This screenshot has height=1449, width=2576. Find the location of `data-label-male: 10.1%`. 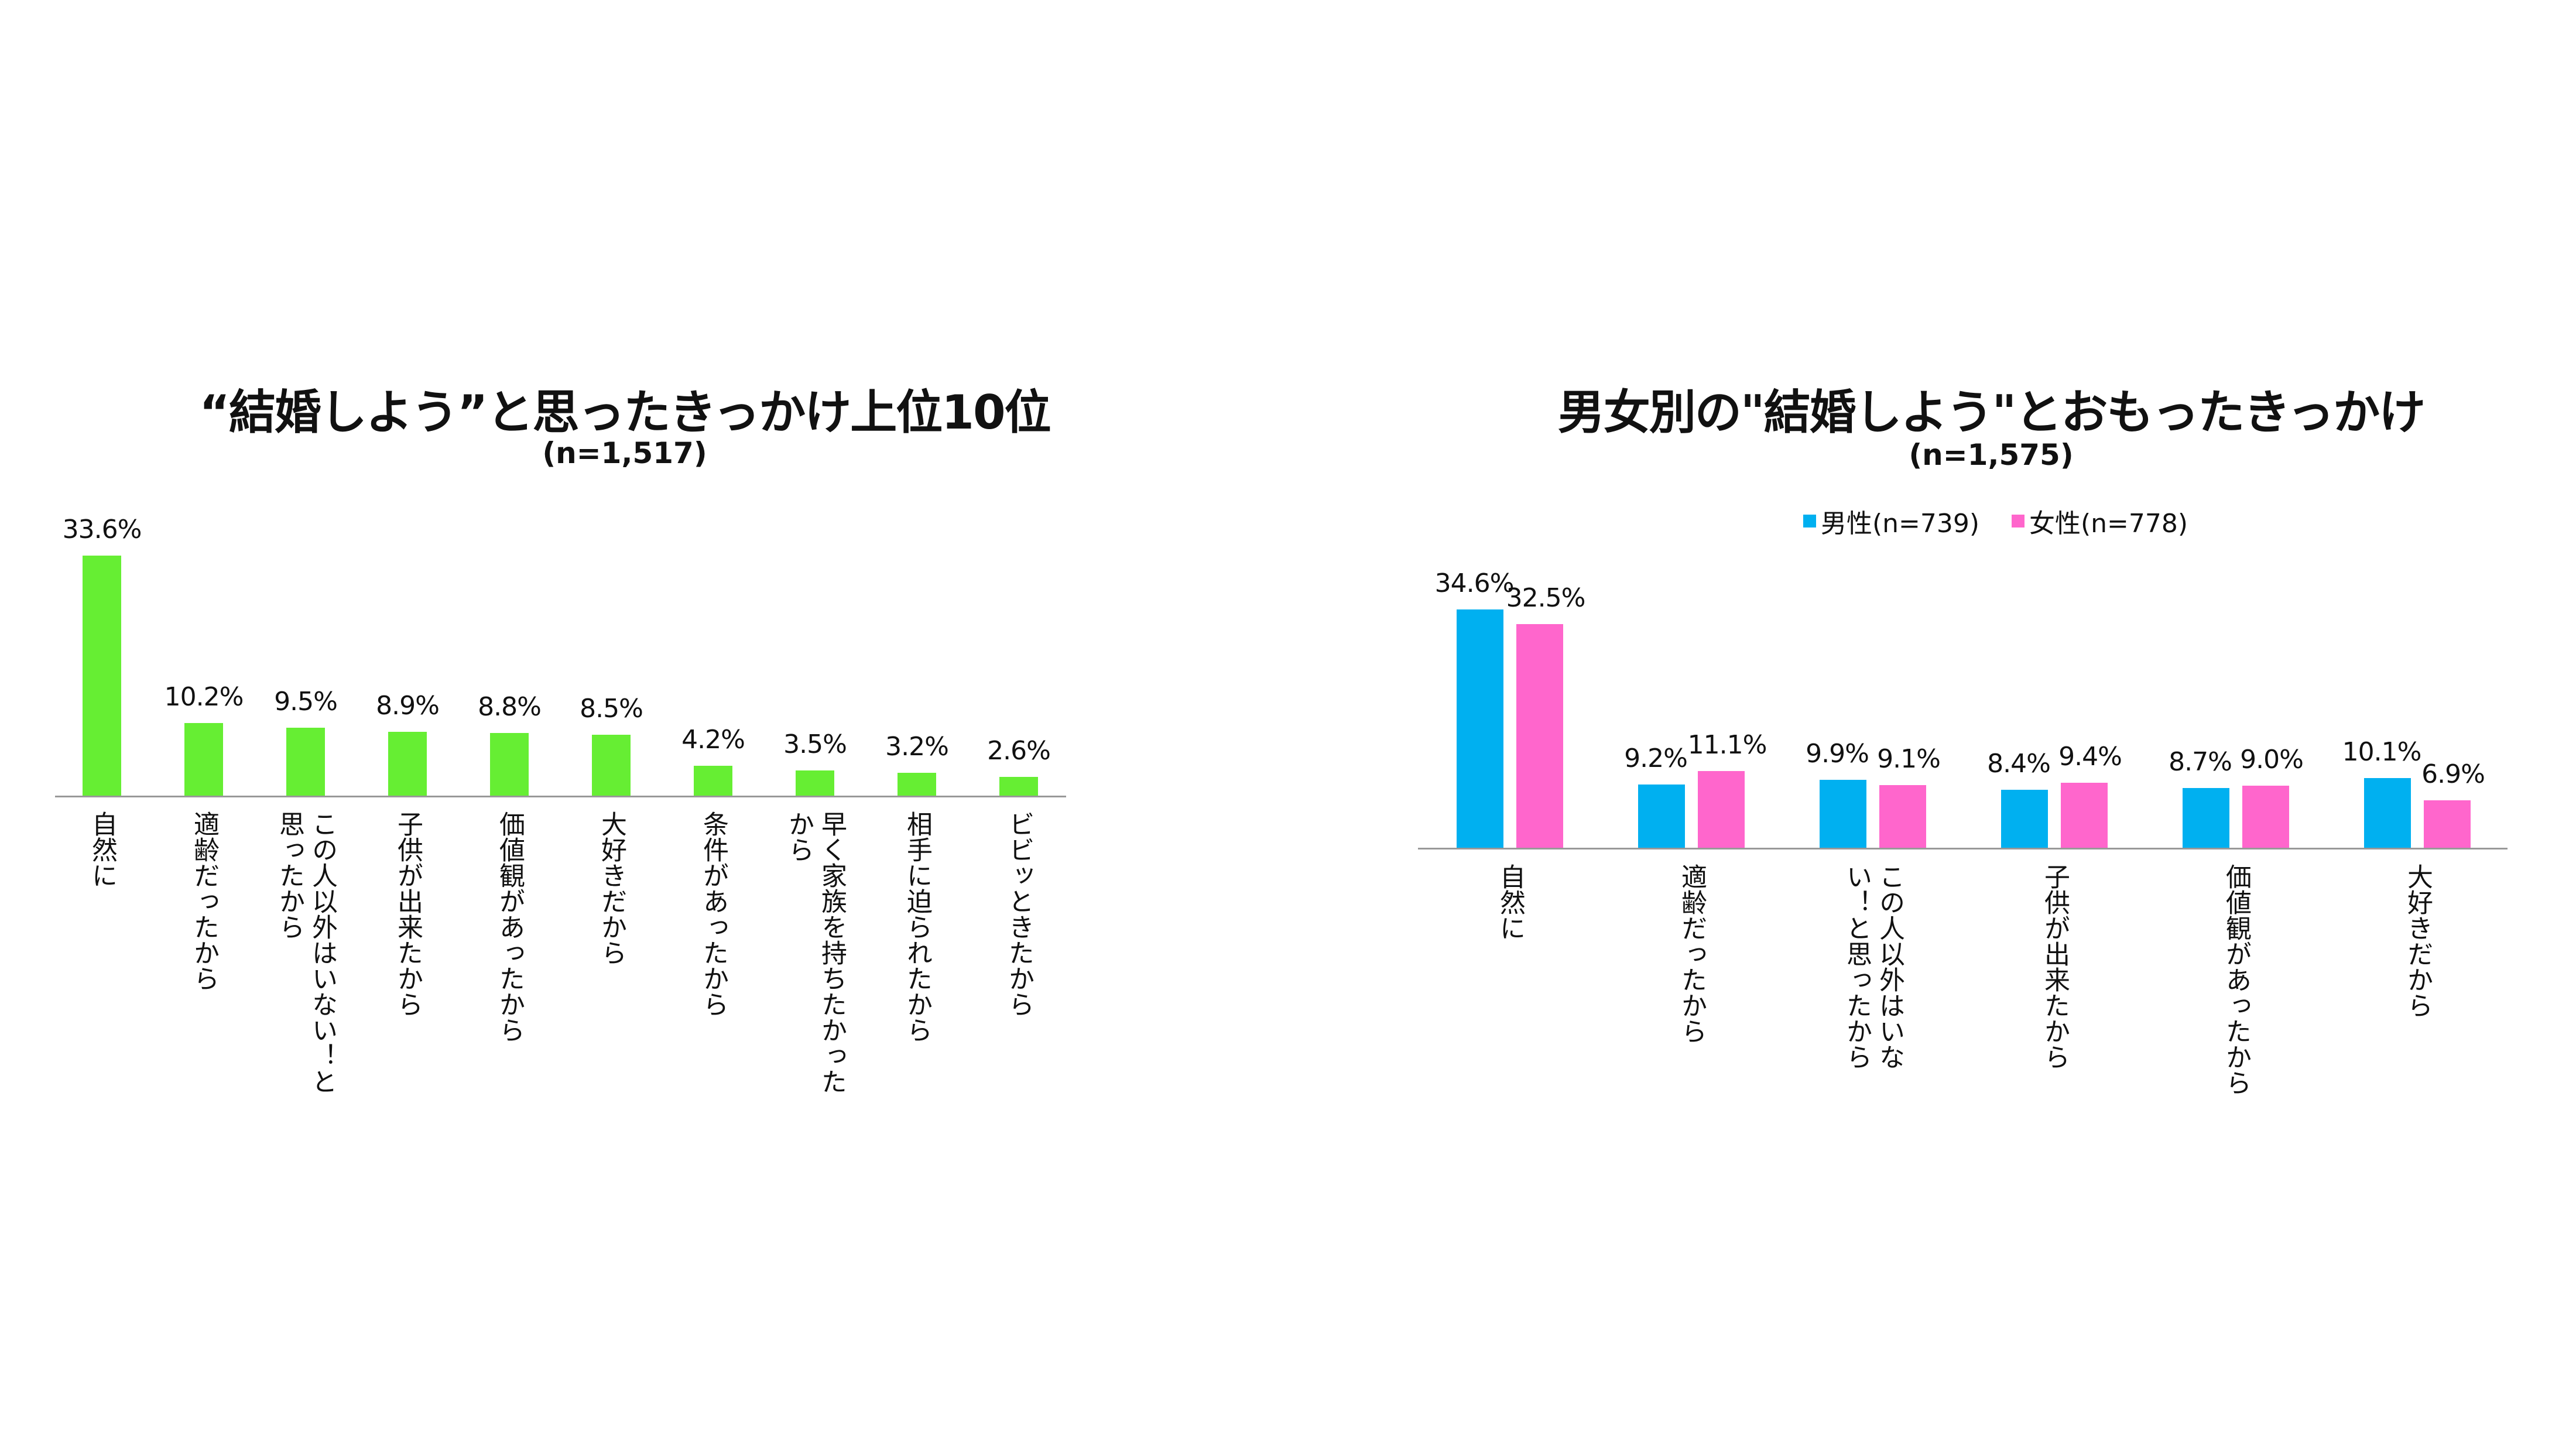

data-label-male: 10.1% is located at coordinates (2382, 752).